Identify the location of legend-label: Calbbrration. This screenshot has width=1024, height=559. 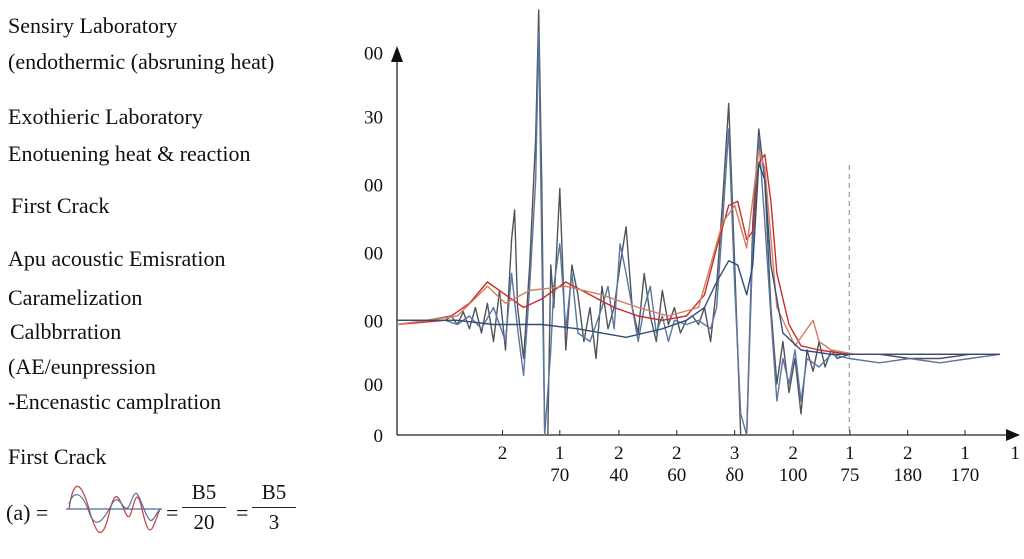
(66, 331).